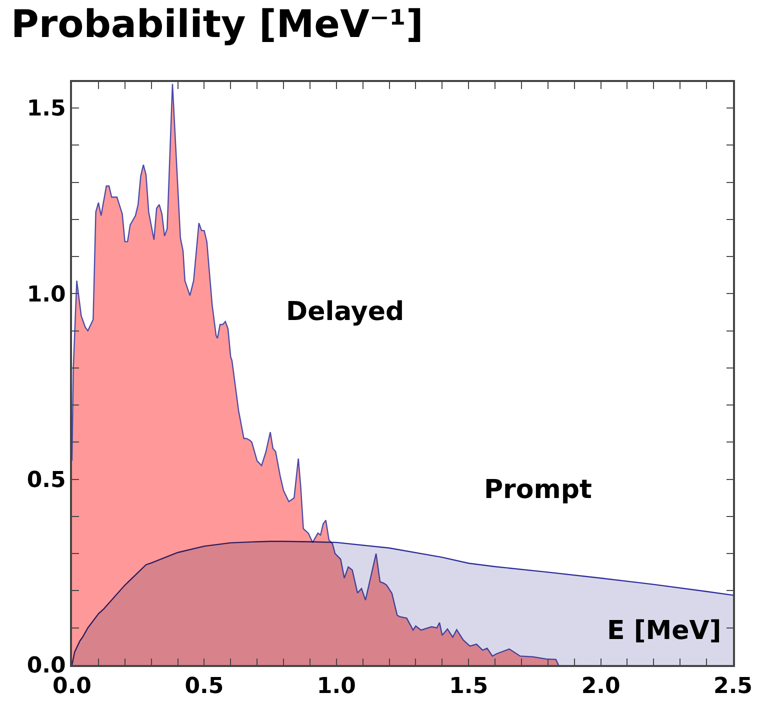  Describe the element at coordinates (345, 312) in the screenshot. I see `text: Delayed` at that location.